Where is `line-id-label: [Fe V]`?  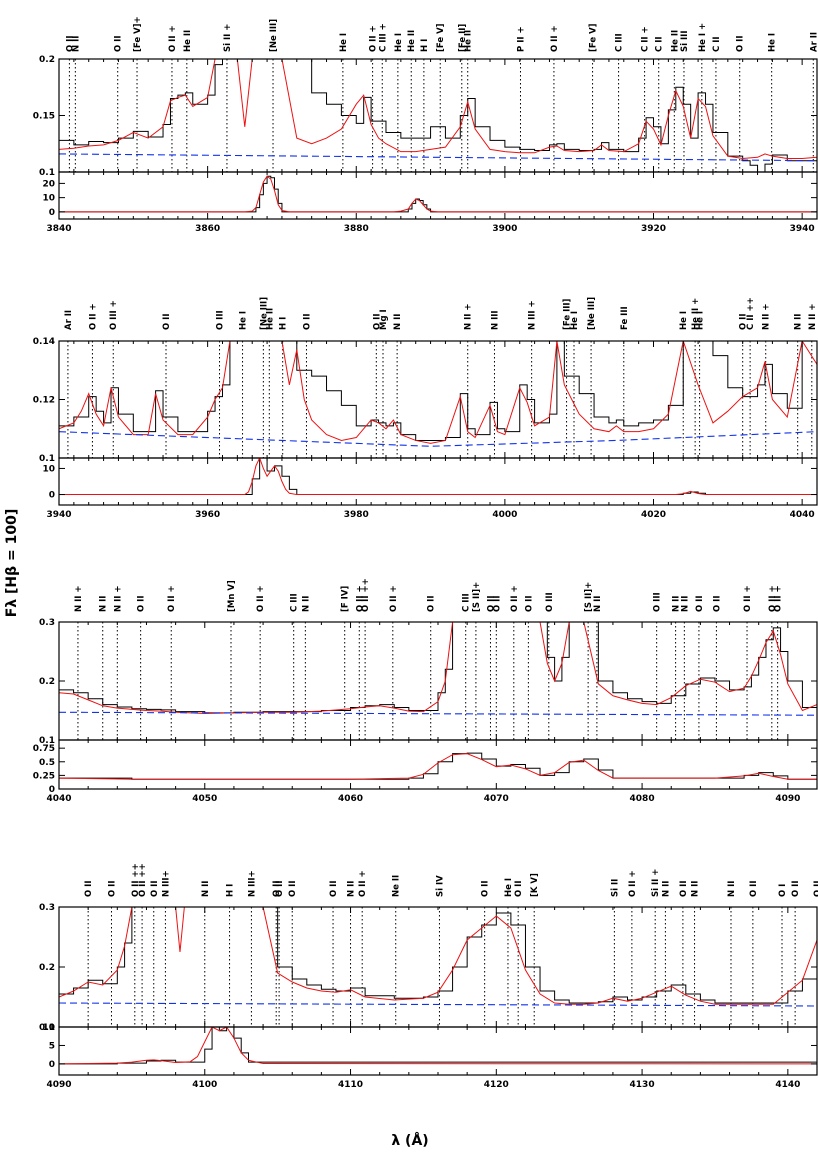 line-id-label: [Fe V] is located at coordinates (594, 37).